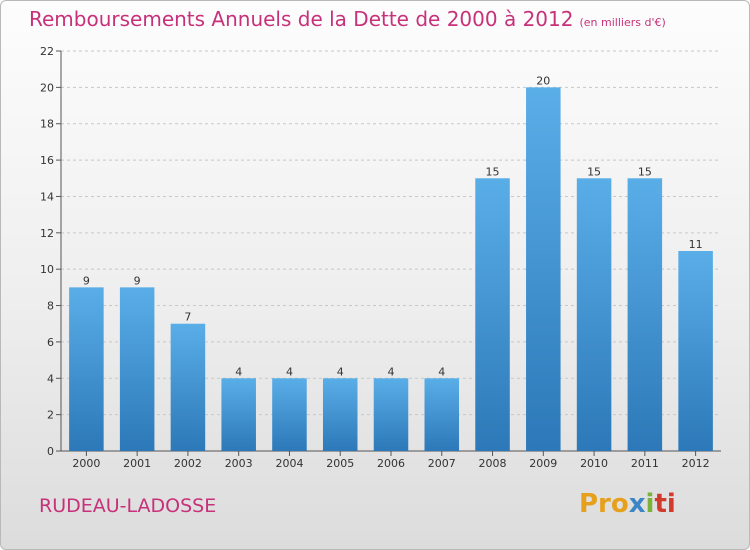 This screenshot has height=550, width=750. What do you see at coordinates (650, 504) in the screenshot?
I see `logo-part: i` at bounding box center [650, 504].